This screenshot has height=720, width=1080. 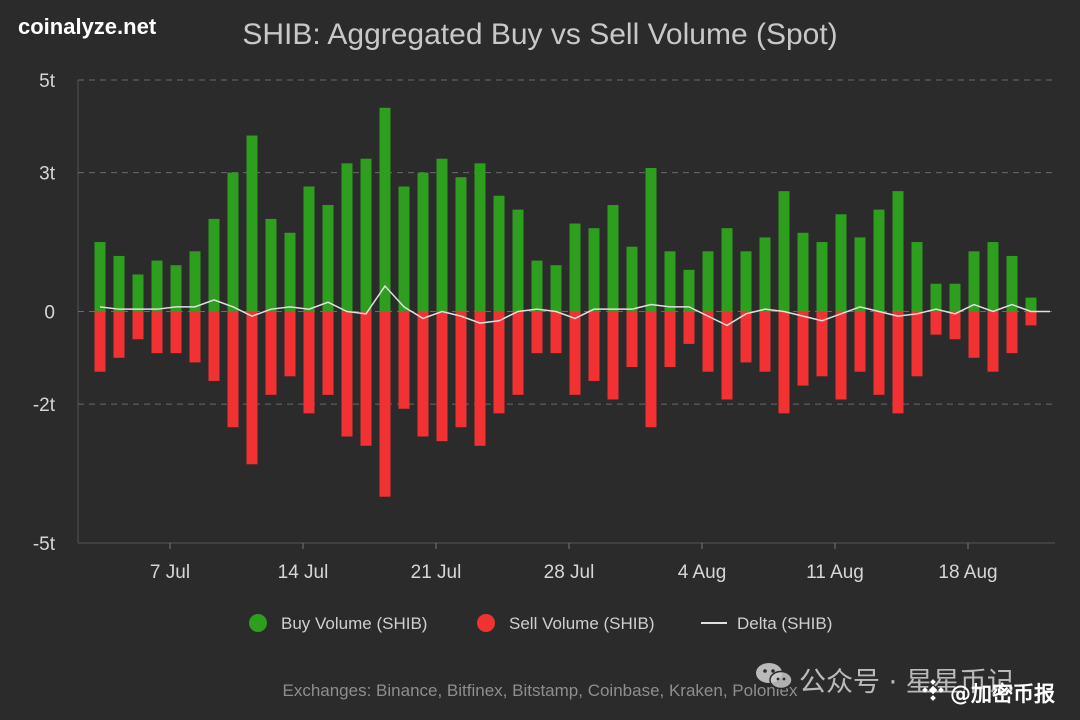 What do you see at coordinates (835, 572) in the screenshot?
I see `x-tick-label: 11 Aug` at bounding box center [835, 572].